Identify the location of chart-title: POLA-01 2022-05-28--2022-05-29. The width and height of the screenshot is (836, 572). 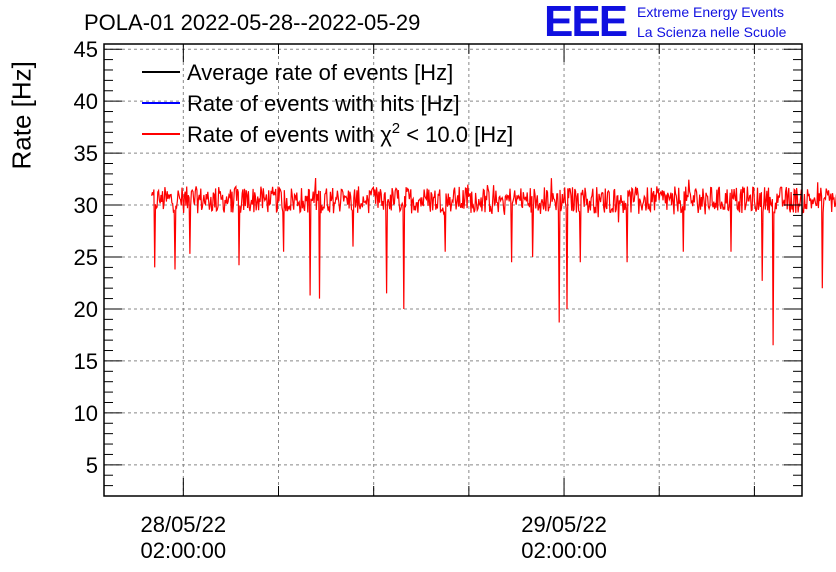
(252, 22).